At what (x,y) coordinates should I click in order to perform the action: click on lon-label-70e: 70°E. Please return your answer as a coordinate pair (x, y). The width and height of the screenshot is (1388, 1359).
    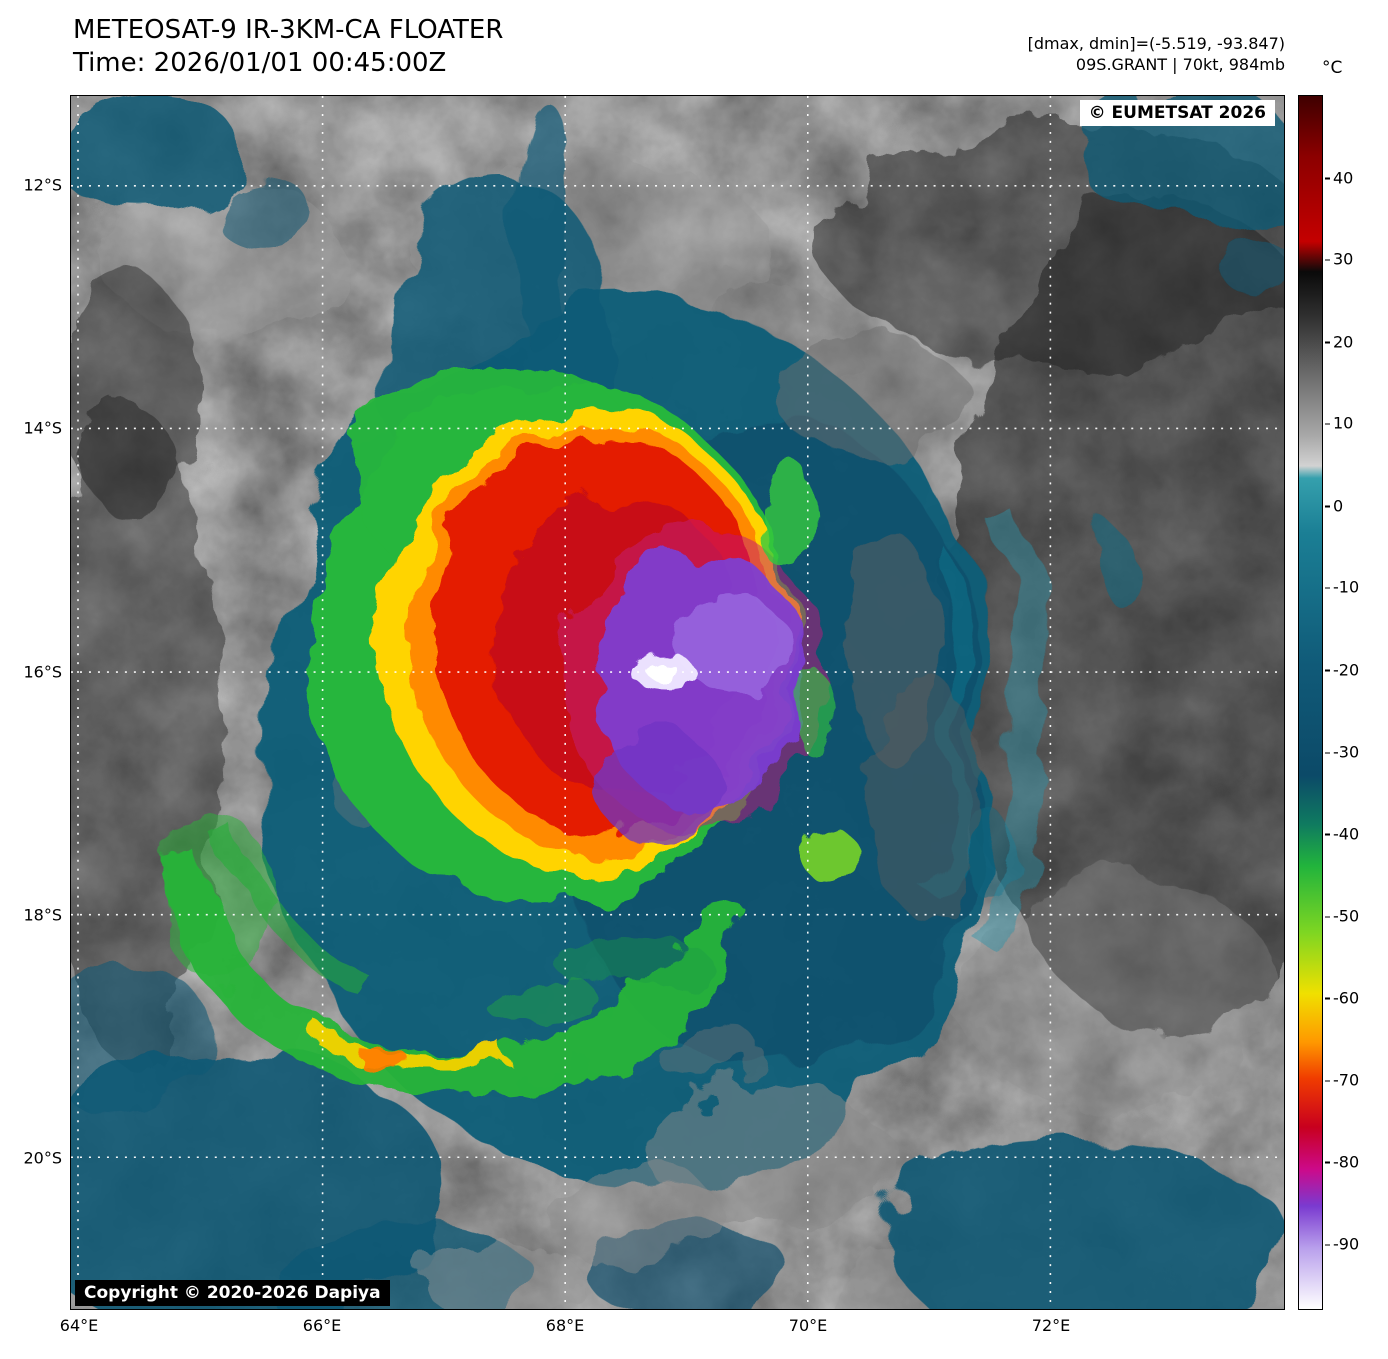
    Looking at the image, I should click on (808, 1325).